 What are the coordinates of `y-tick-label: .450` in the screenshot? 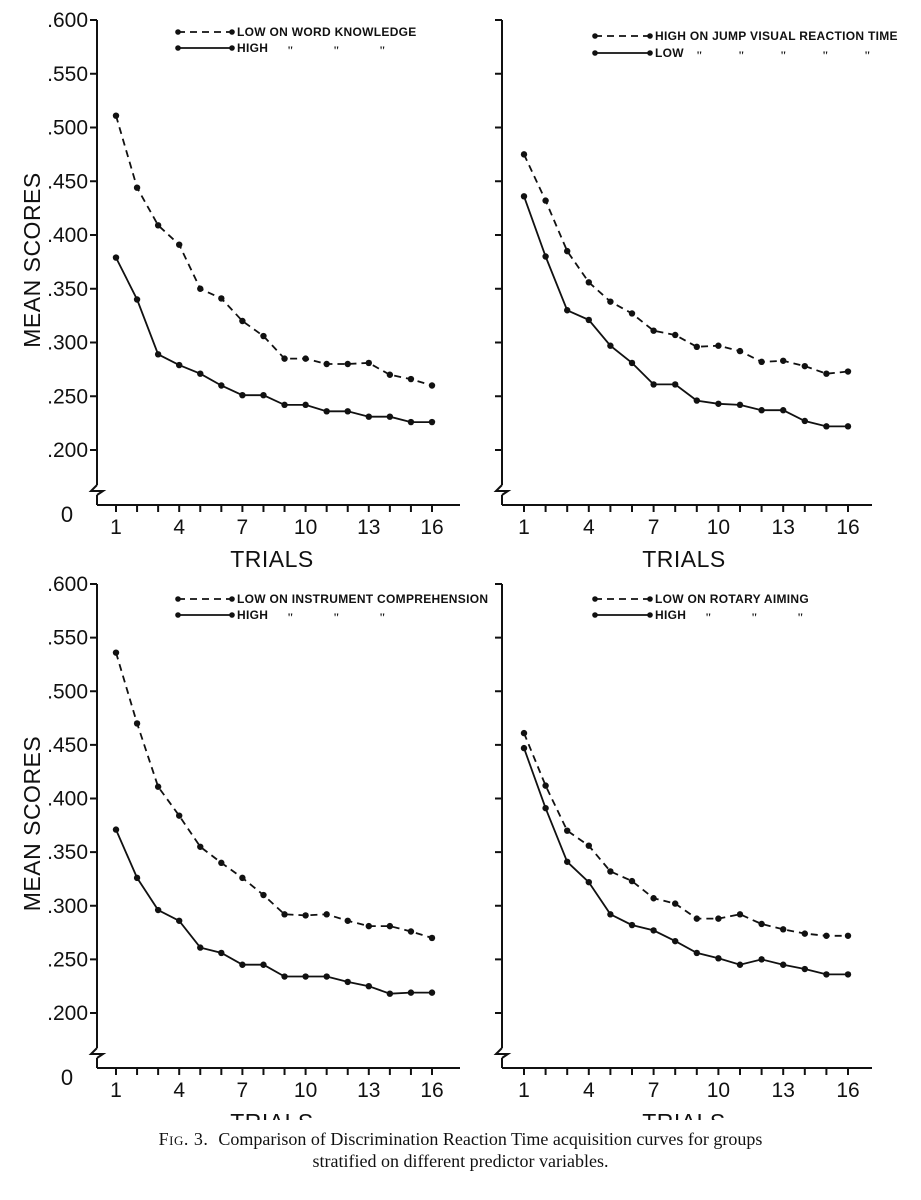 It's located at (67, 745).